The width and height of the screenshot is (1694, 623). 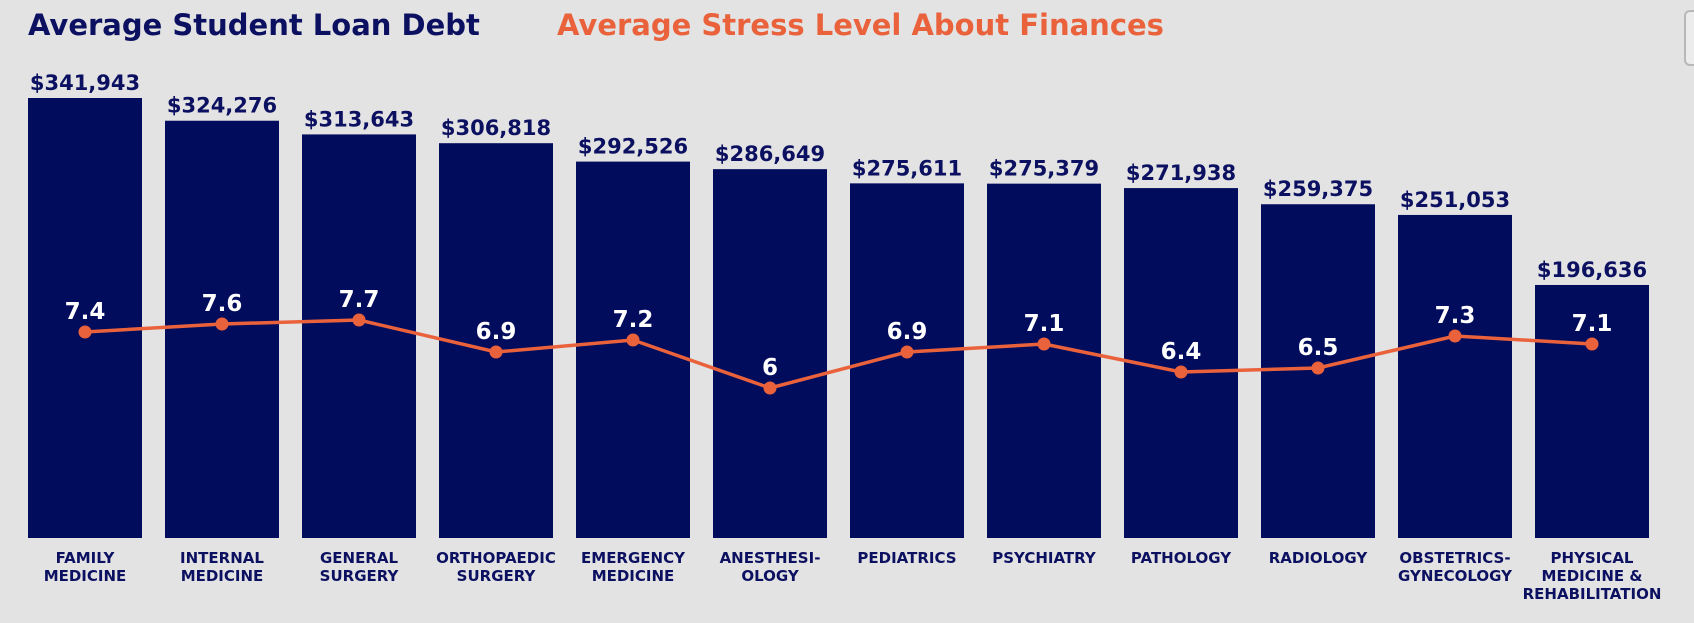 I want to click on stress-value-label: 7.2, so click(x=633, y=320).